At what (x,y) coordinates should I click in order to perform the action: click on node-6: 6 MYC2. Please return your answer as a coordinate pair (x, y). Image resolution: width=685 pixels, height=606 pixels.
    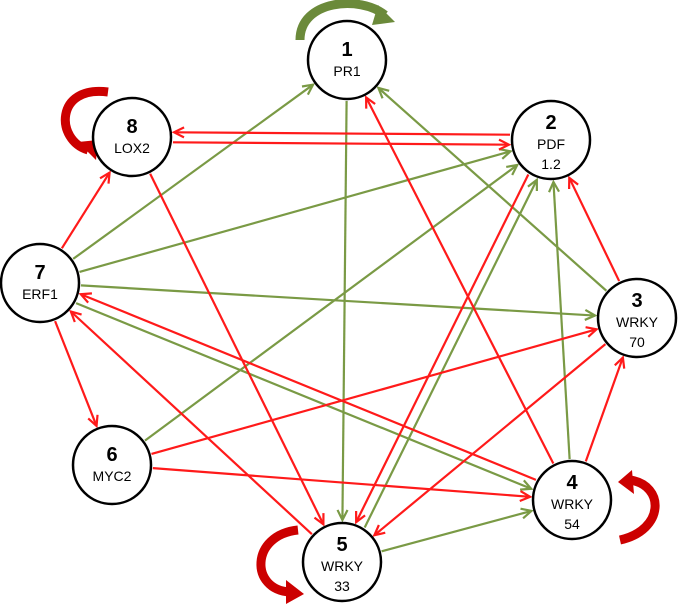
    Looking at the image, I should click on (112, 465).